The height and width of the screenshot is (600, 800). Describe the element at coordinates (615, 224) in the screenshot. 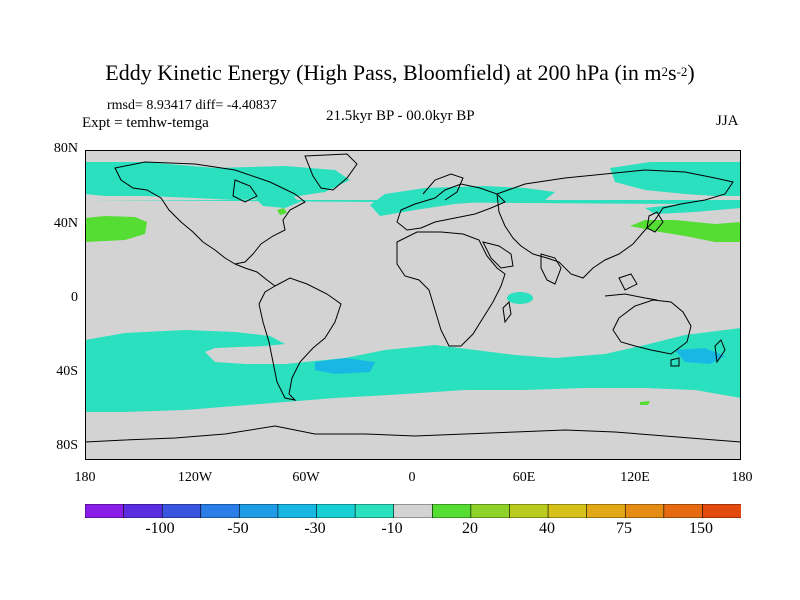

I see `coast-asia` at that location.